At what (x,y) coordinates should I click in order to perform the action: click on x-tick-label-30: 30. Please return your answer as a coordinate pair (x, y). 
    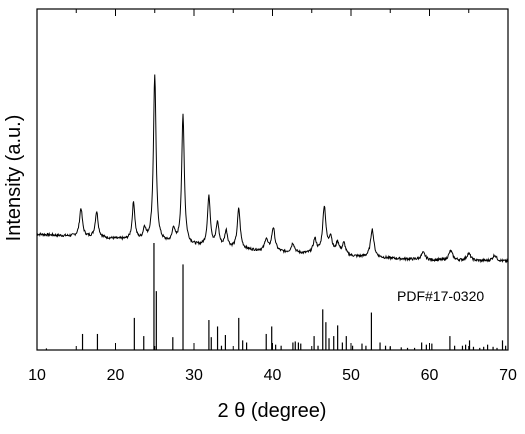
    Looking at the image, I should click on (194, 375).